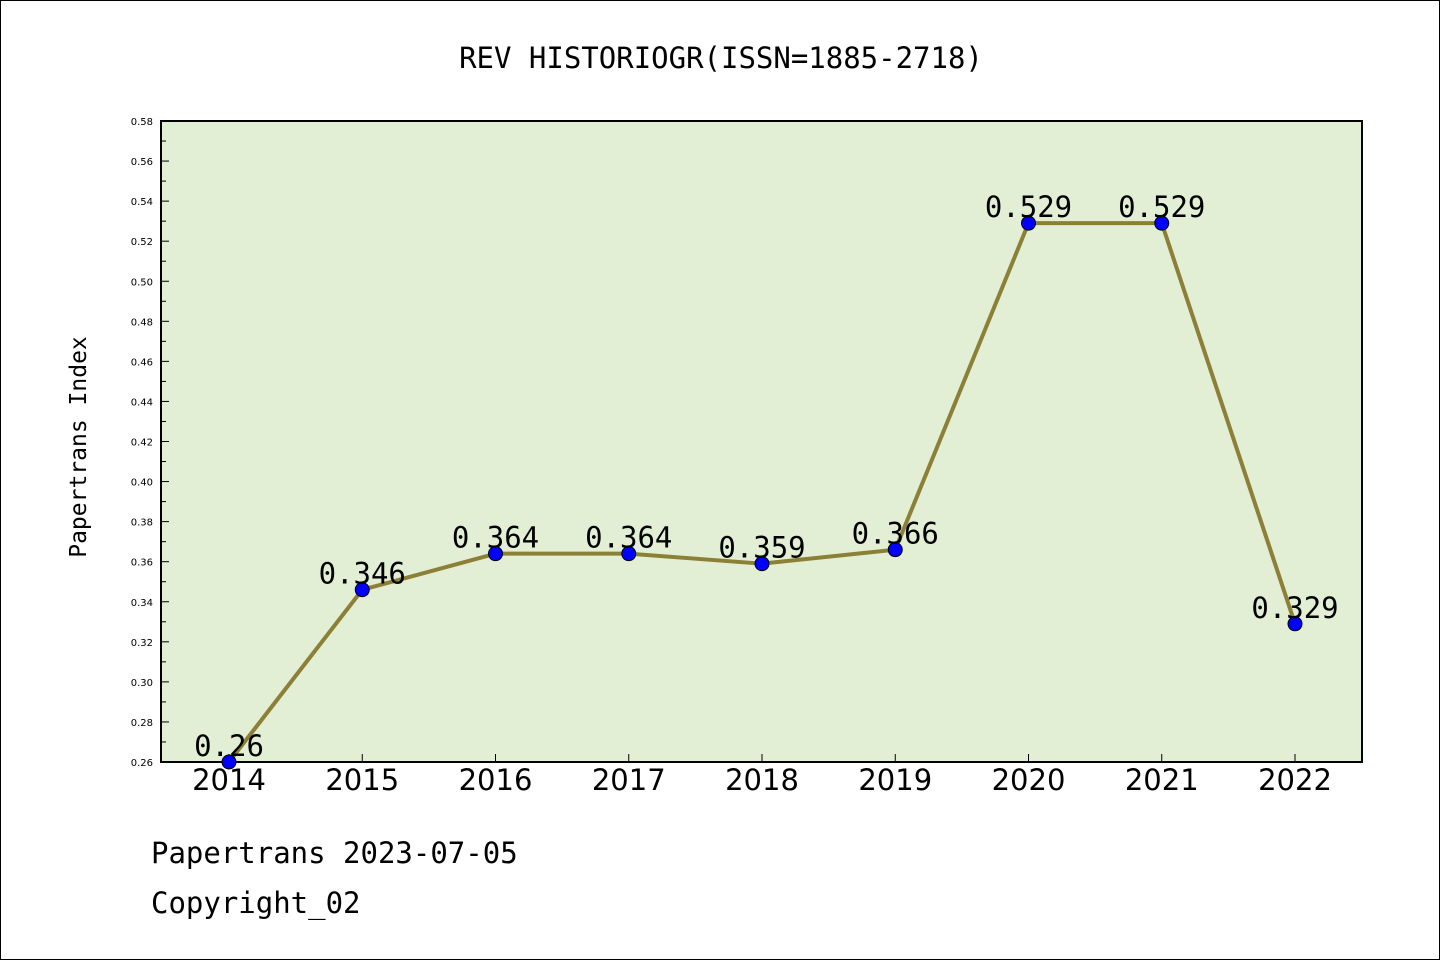  Describe the element at coordinates (721, 58) in the screenshot. I see `chart-title: REV HISTORIOGR(ISSN=1885-2718)` at that location.